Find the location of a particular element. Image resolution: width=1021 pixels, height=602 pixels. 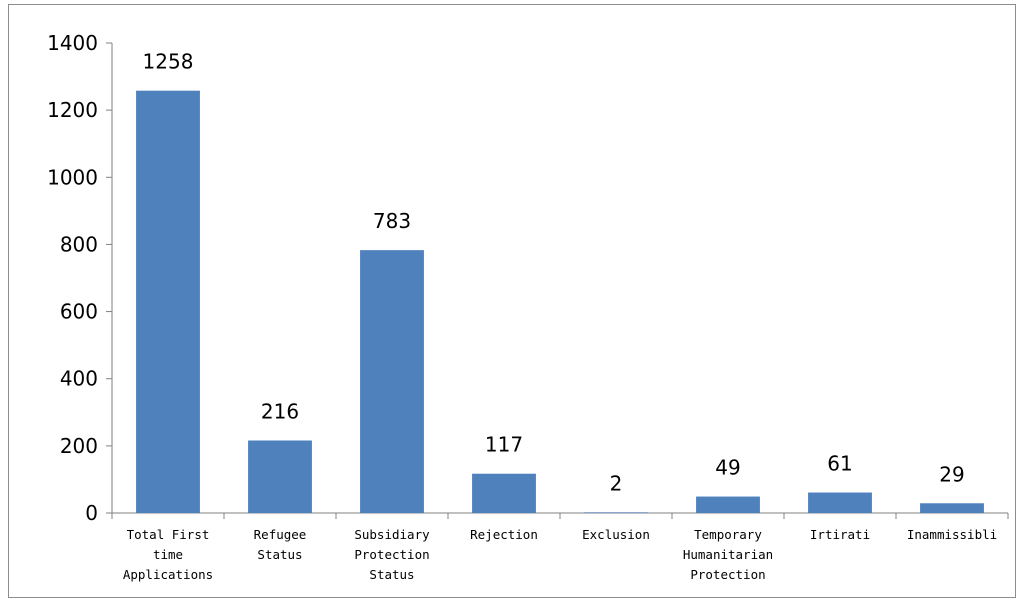

y-tick-label: 1200 is located at coordinates (72, 110).